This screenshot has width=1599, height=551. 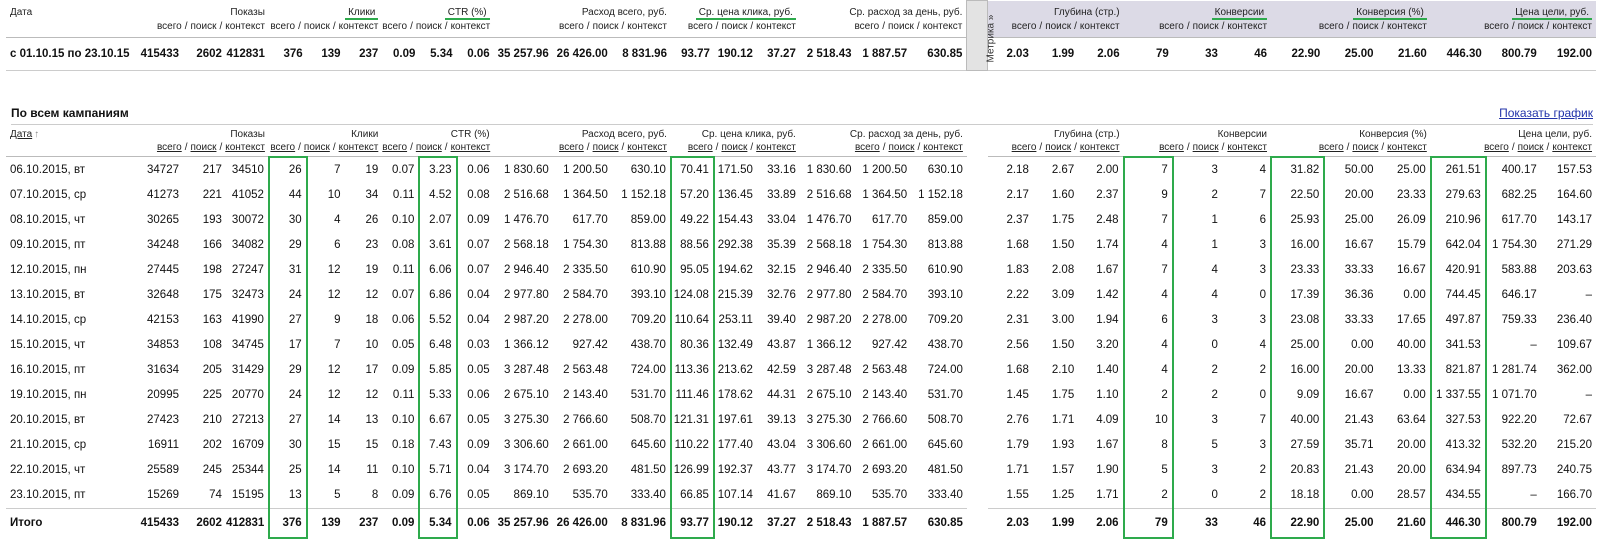 What do you see at coordinates (1458, 370) in the screenshot?
I see `cell: 821.87` at bounding box center [1458, 370].